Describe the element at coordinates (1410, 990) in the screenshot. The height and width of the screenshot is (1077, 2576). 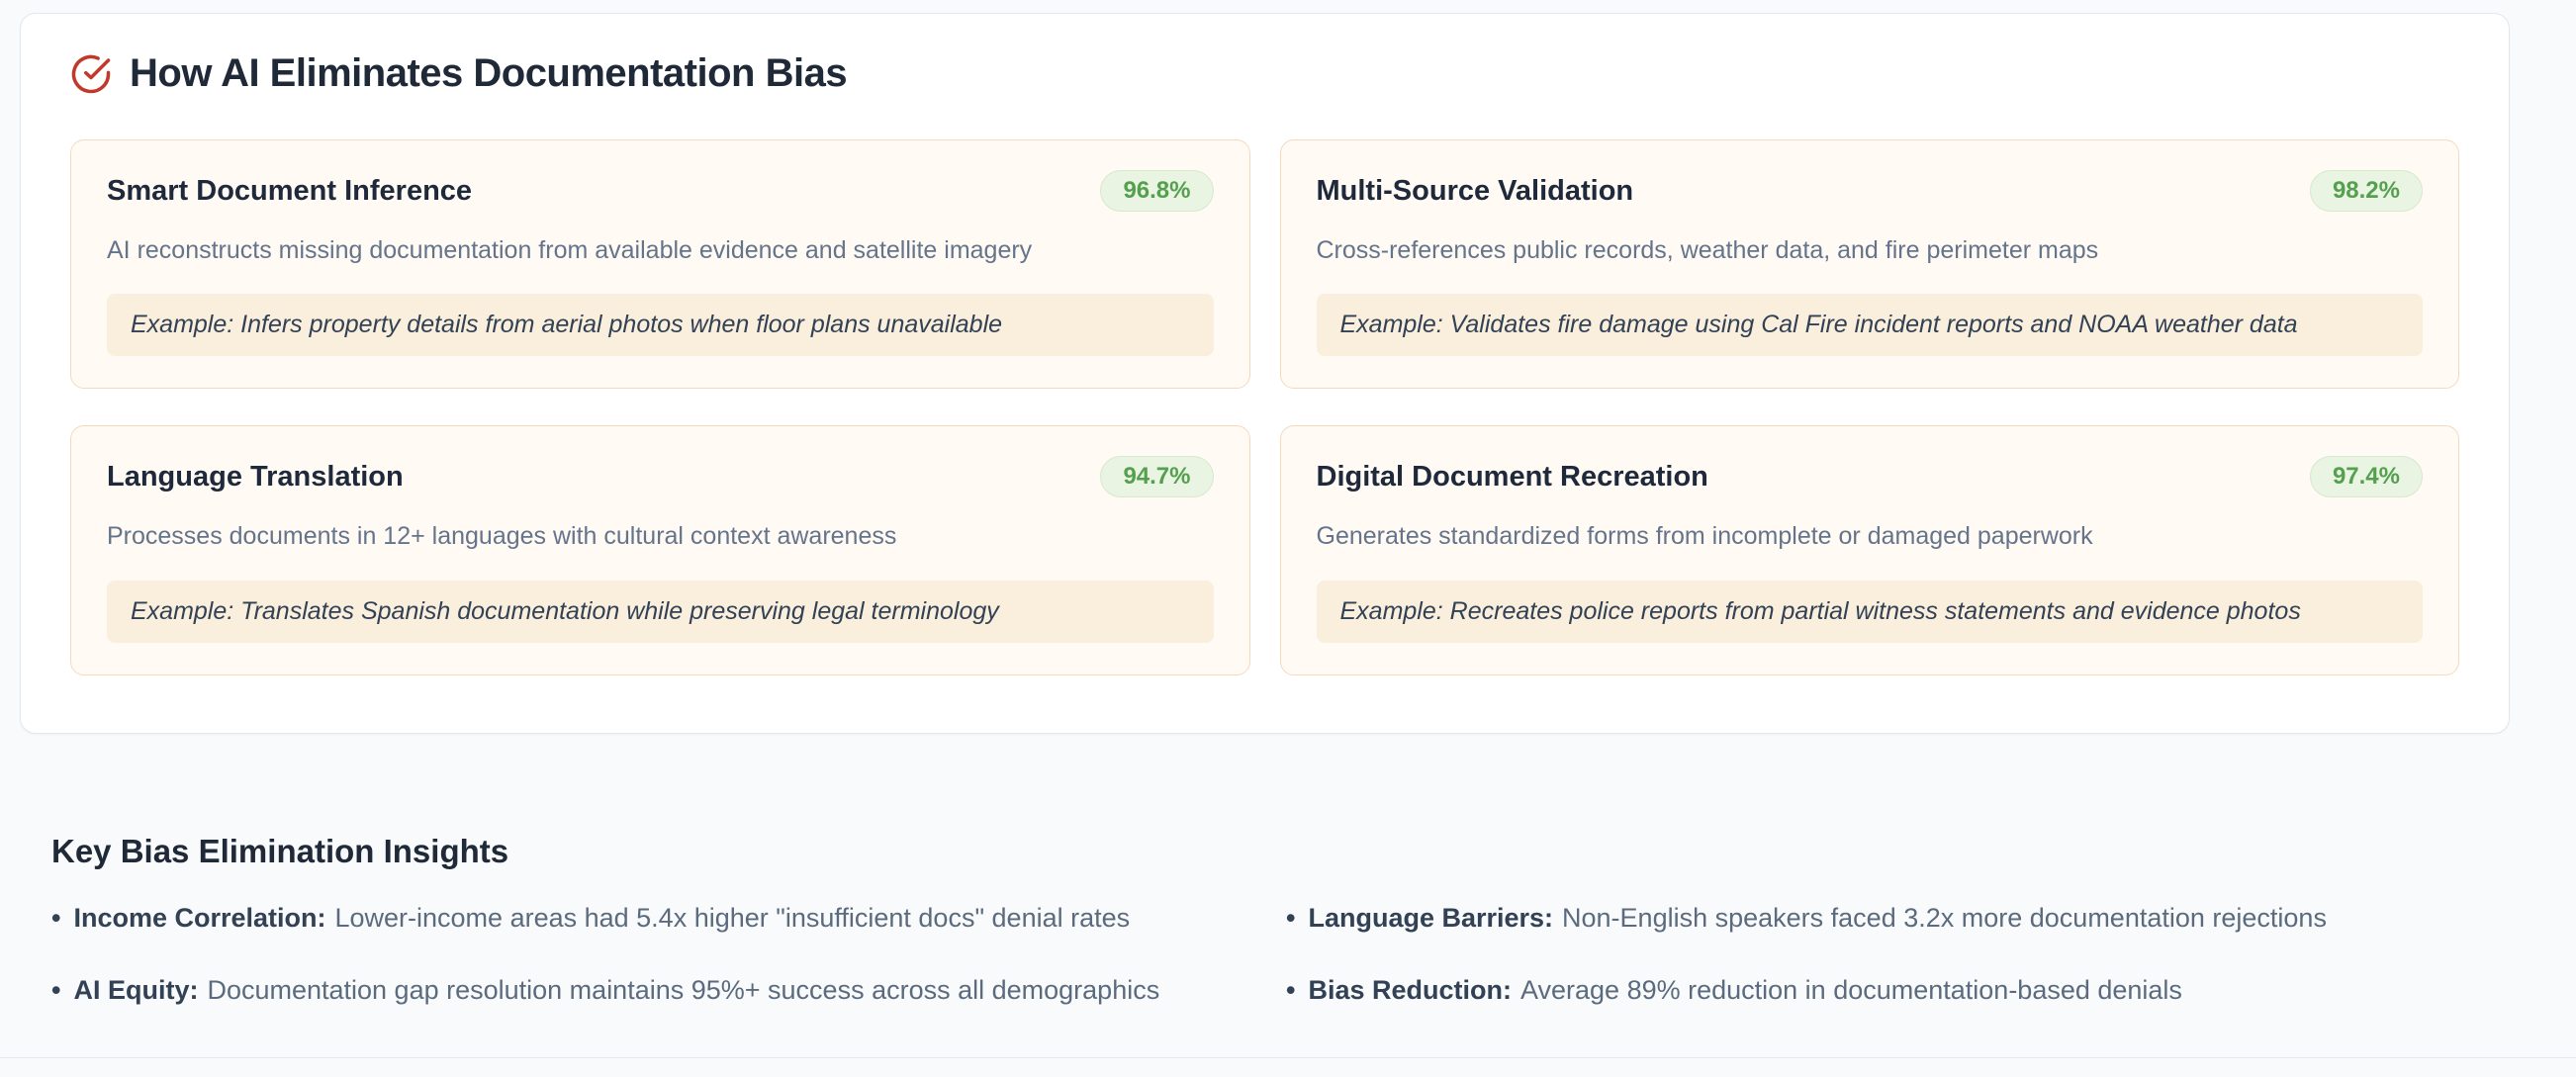
I see `insight-label: Bias Reduction:` at that location.